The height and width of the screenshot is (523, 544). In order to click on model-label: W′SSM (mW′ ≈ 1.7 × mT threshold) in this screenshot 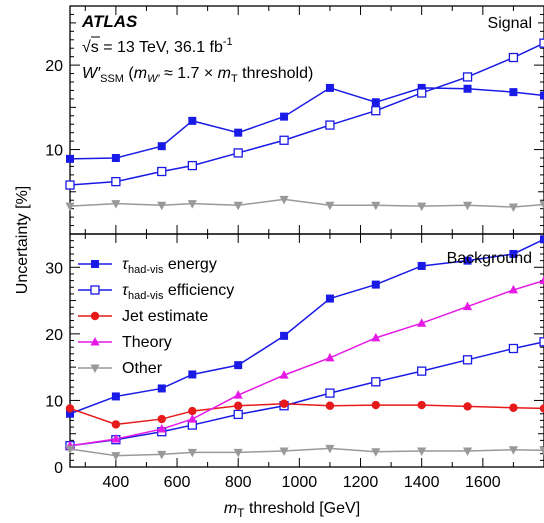, I will do `click(197, 75)`.